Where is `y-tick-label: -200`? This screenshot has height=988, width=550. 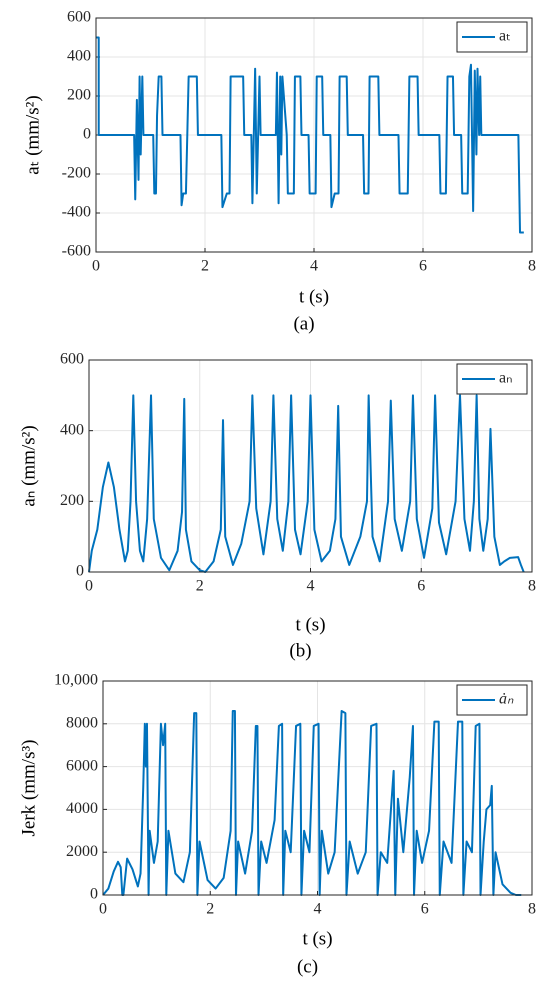 y-tick-label: -200 is located at coordinates (76, 173).